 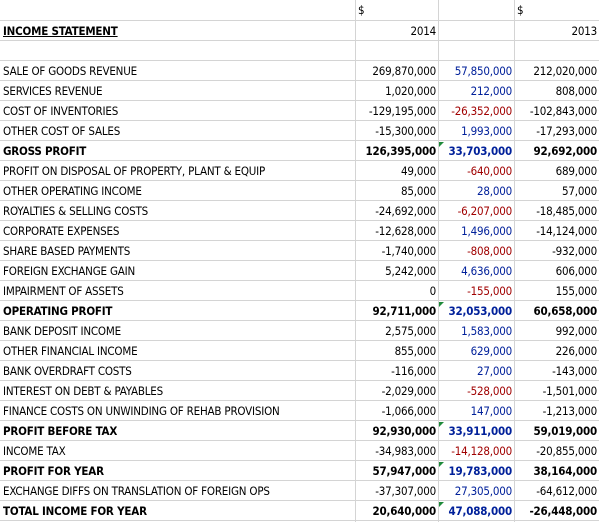 I want to click on line-item-label: PROFIT BEFORE TAX, so click(x=60, y=431).